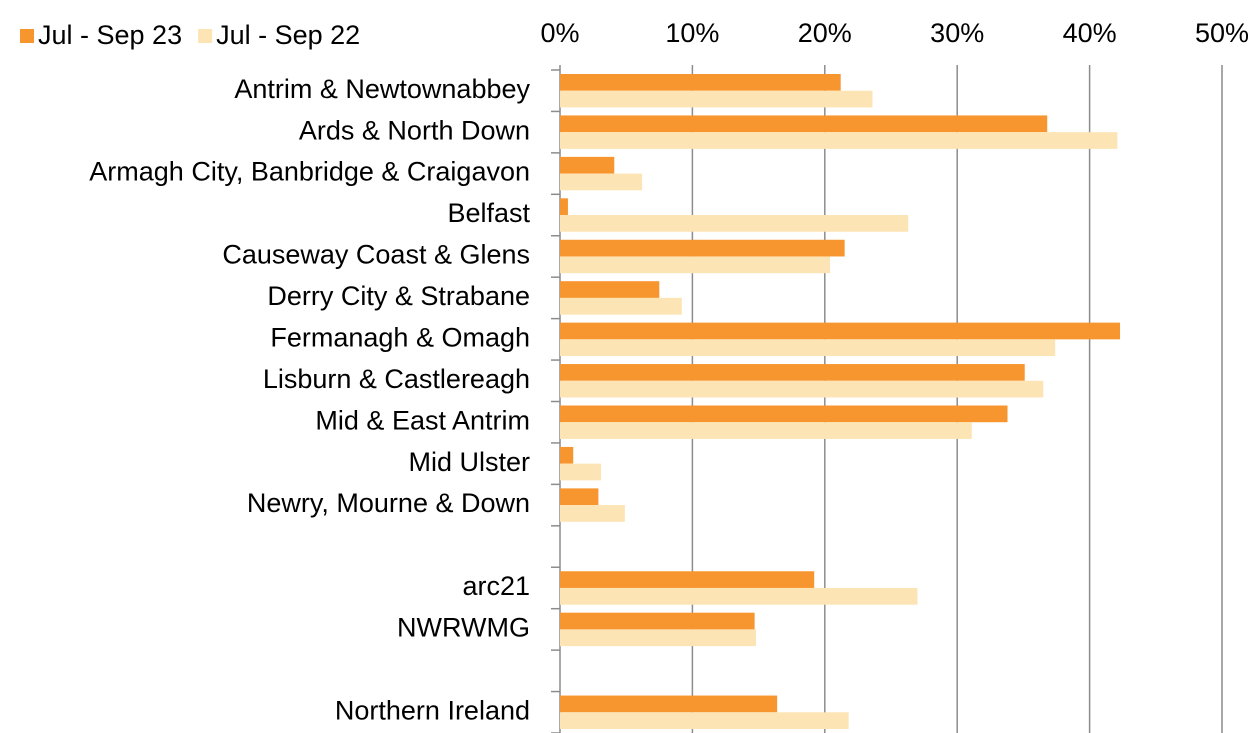 The height and width of the screenshot is (733, 1257). I want to click on y-tick-label: Newry, Mourne & Down, so click(388, 503).